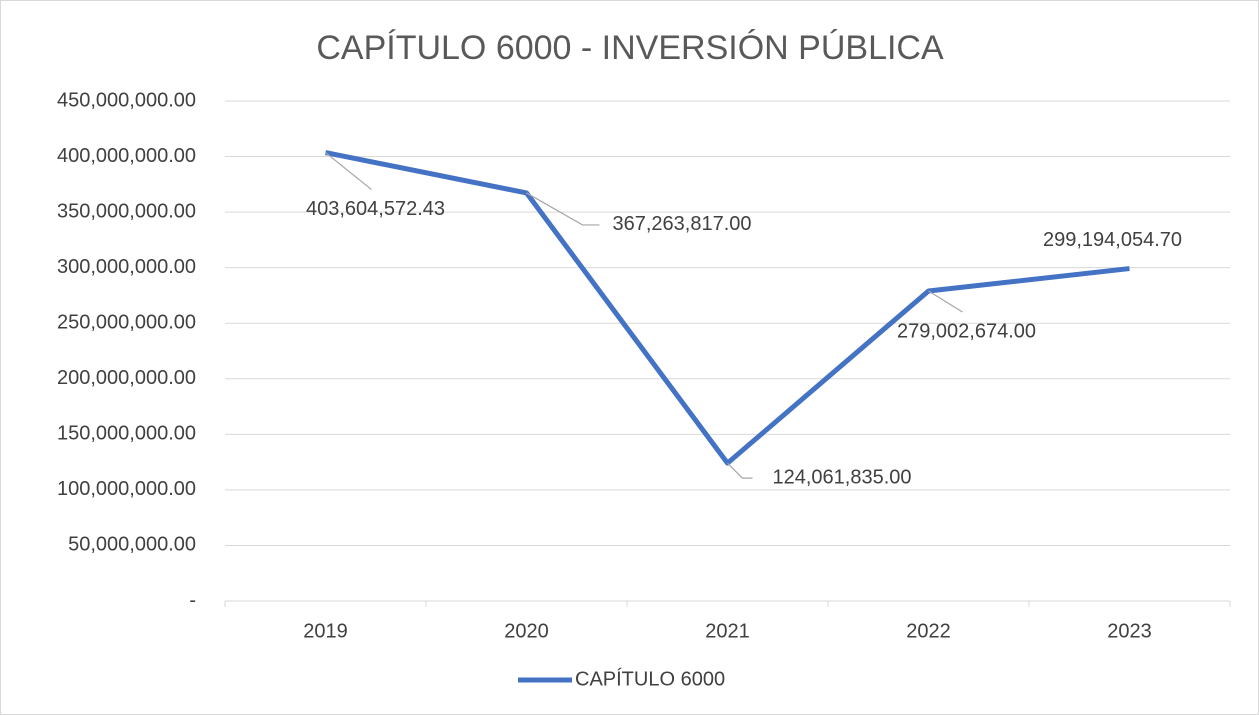 The image size is (1259, 715). I want to click on y-tick-label: 300,000,000.00, so click(126, 267).